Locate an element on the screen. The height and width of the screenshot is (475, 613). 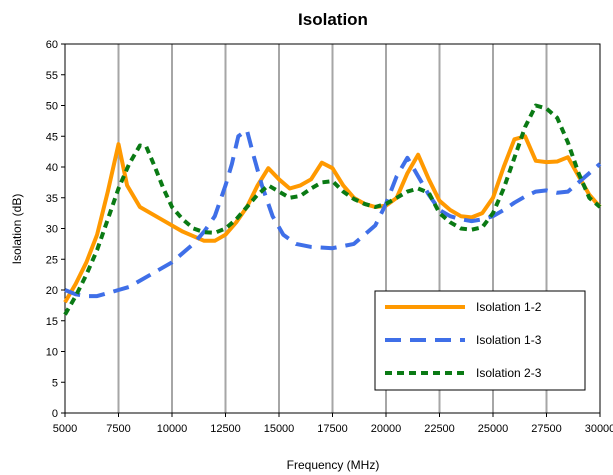
y-tick-label: 45 is located at coordinates (52, 137).